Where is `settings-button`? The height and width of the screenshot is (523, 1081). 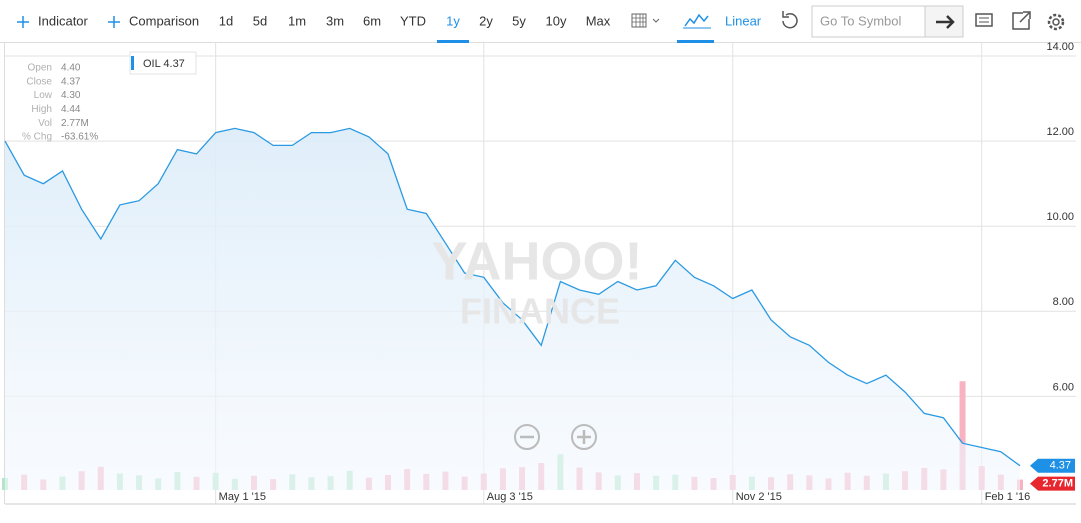 settings-button is located at coordinates (1056, 22).